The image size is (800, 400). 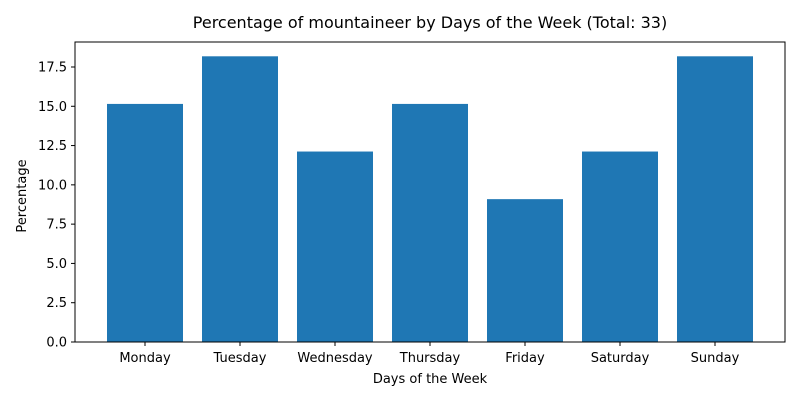 I want to click on y-tick-label: 2.5, so click(x=56, y=303).